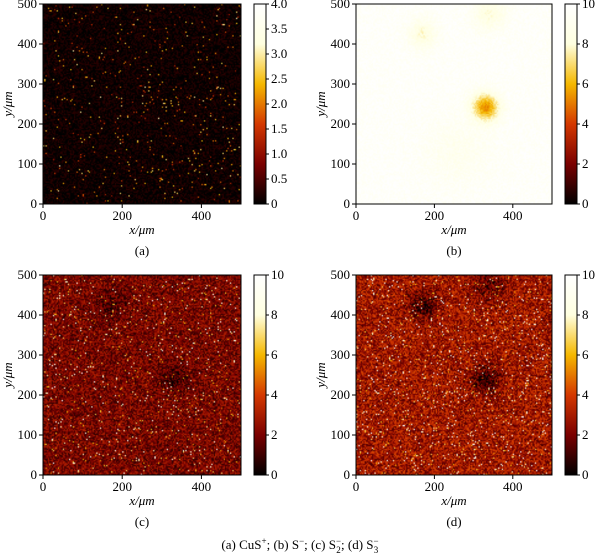 The image size is (600, 560). What do you see at coordinates (279, 28) in the screenshot?
I see `colorbar-tick-label: 3.5` at bounding box center [279, 28].